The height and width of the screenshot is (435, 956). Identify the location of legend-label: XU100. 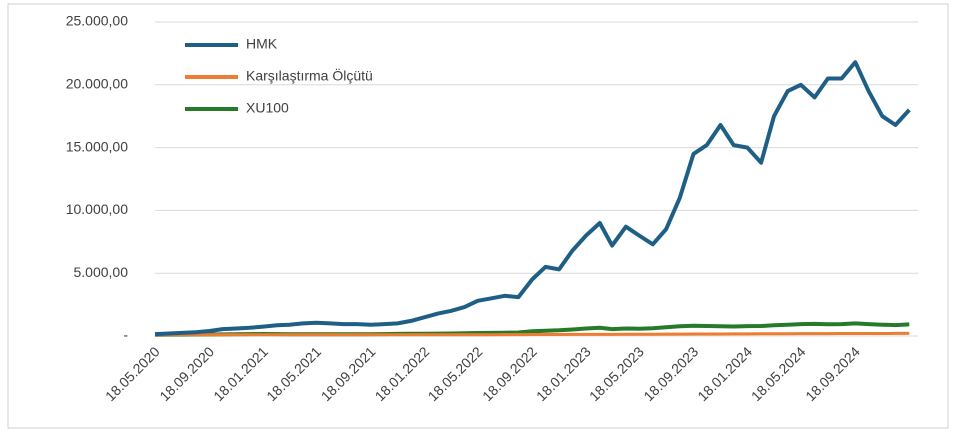
(267, 108).